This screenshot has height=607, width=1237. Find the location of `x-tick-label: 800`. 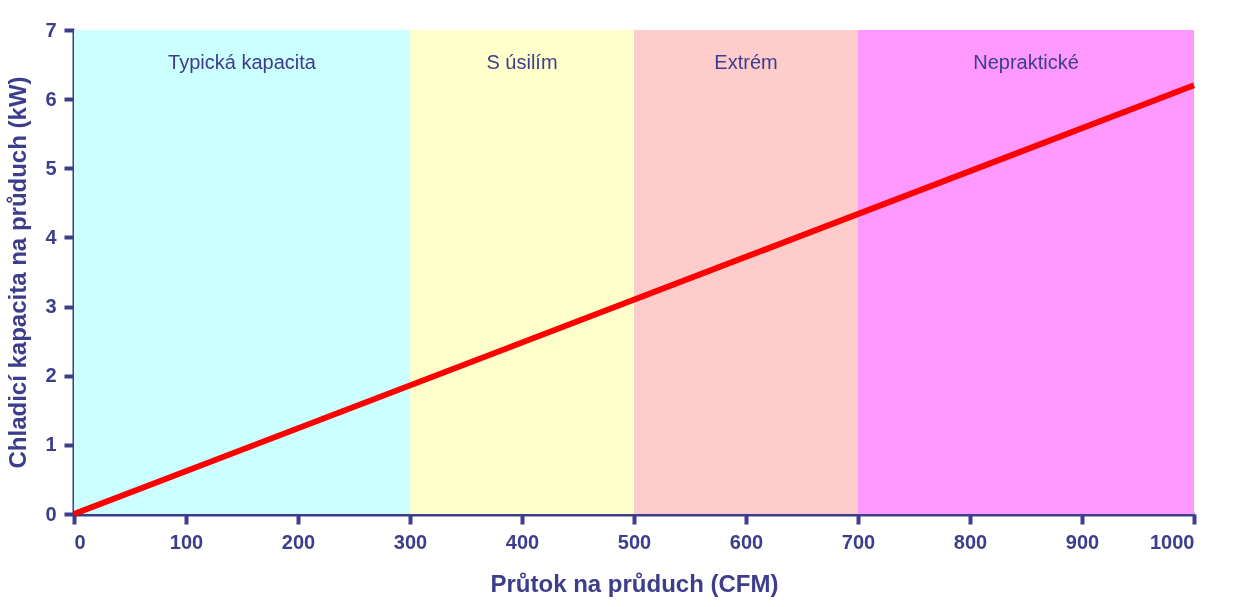

x-tick-label: 800 is located at coordinates (970, 541).